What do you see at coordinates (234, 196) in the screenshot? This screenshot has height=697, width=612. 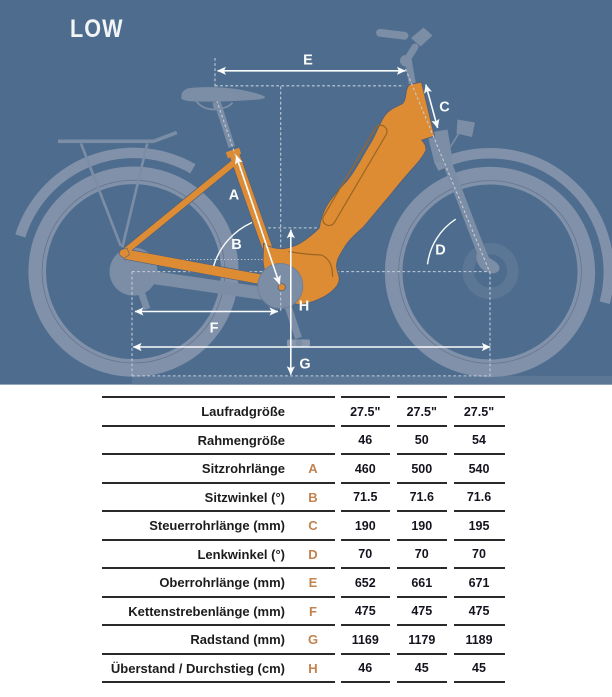 I see `svg-text: A` at bounding box center [234, 196].